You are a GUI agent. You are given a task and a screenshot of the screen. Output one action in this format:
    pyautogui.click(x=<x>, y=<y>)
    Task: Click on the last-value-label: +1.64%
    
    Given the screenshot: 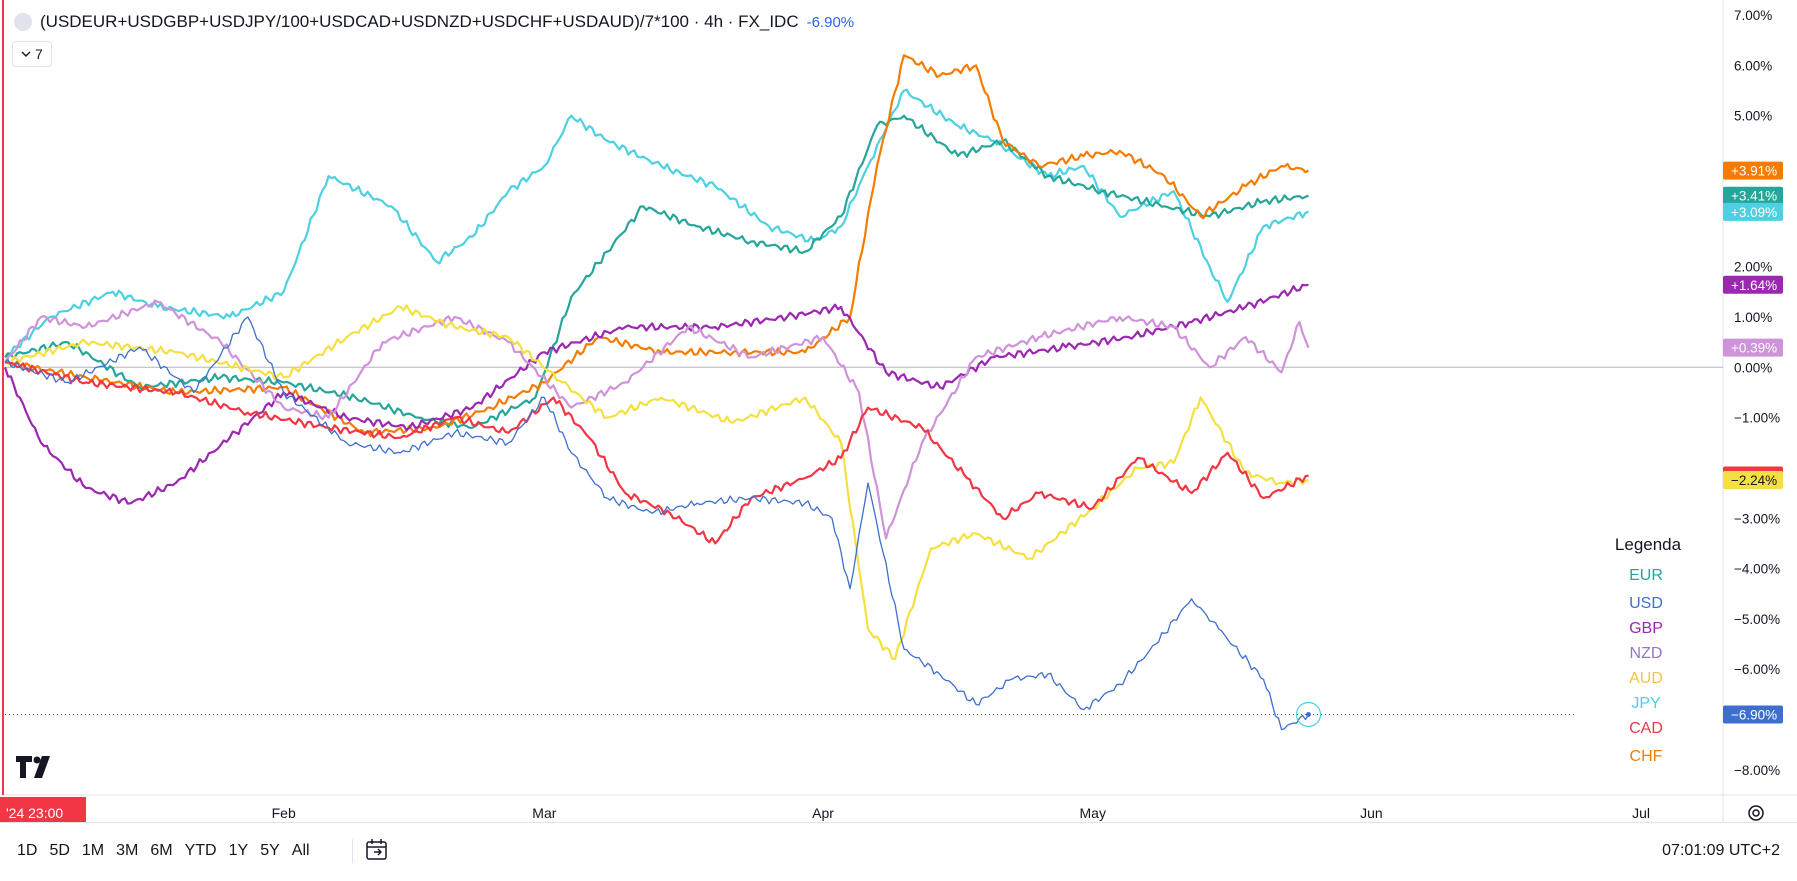 What is the action you would take?
    pyautogui.click(x=1754, y=285)
    